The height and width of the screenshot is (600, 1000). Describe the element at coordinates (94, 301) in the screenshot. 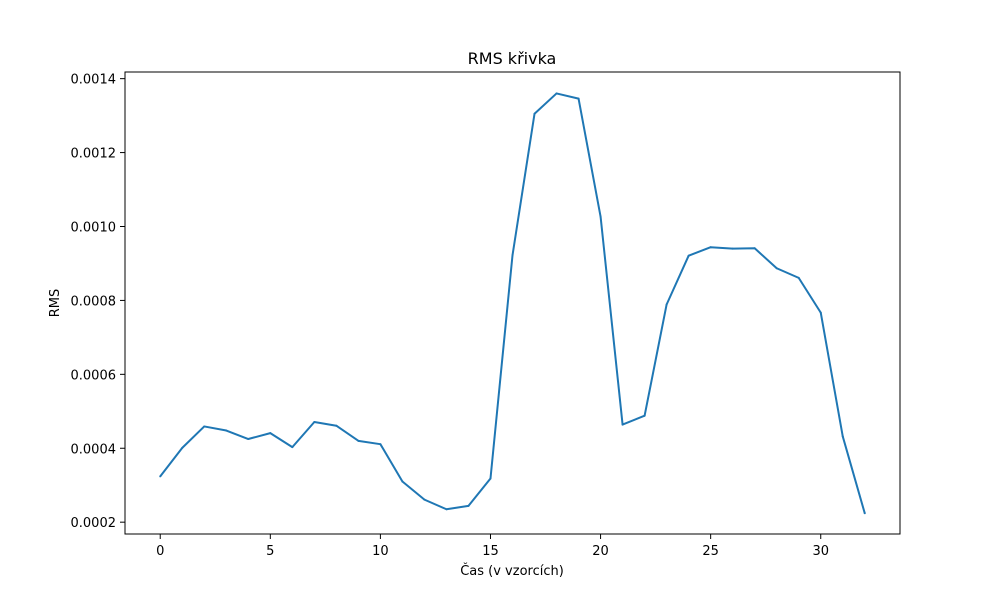

I see `y-tick-label: 0.0008` at that location.